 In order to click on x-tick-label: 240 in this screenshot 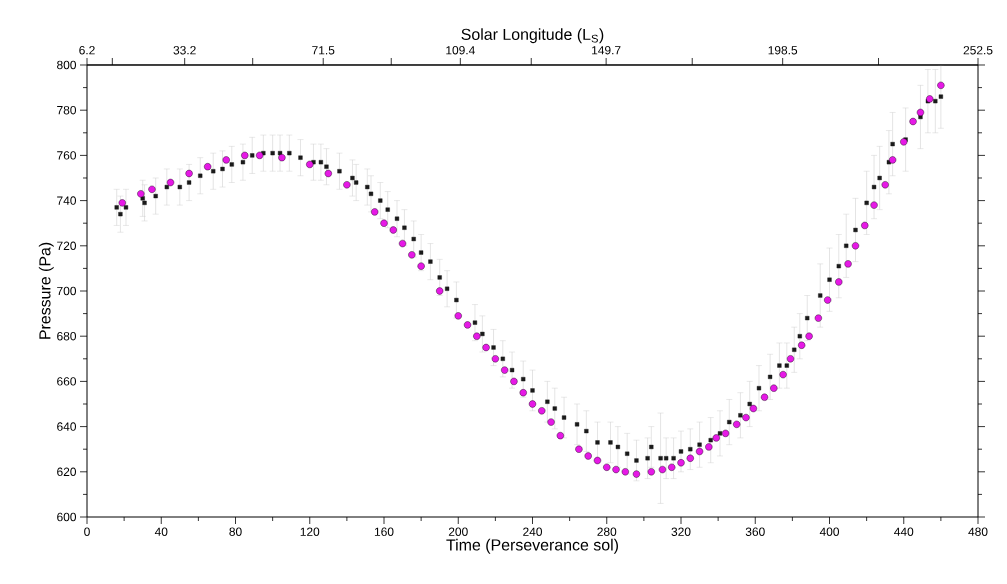, I will do `click(533, 531)`.